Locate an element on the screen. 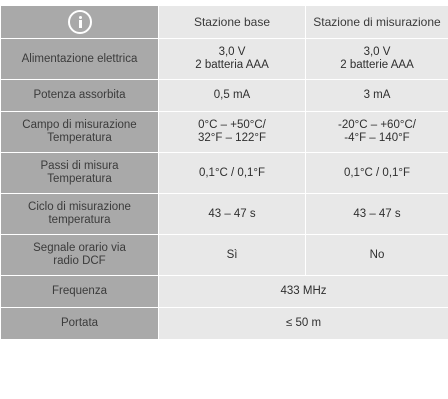  measuring-station-value: No is located at coordinates (376, 255).